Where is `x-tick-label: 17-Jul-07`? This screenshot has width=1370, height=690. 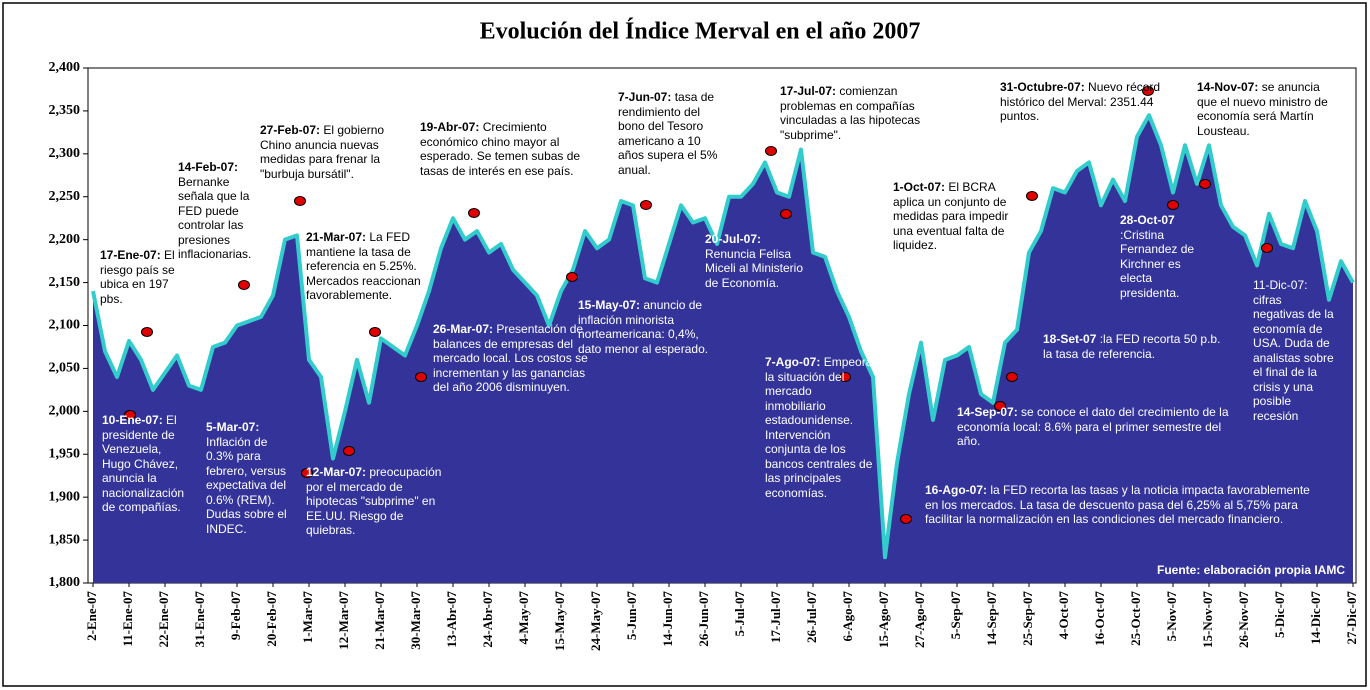
x-tick-label: 17-Jul-07 is located at coordinates (775, 617).